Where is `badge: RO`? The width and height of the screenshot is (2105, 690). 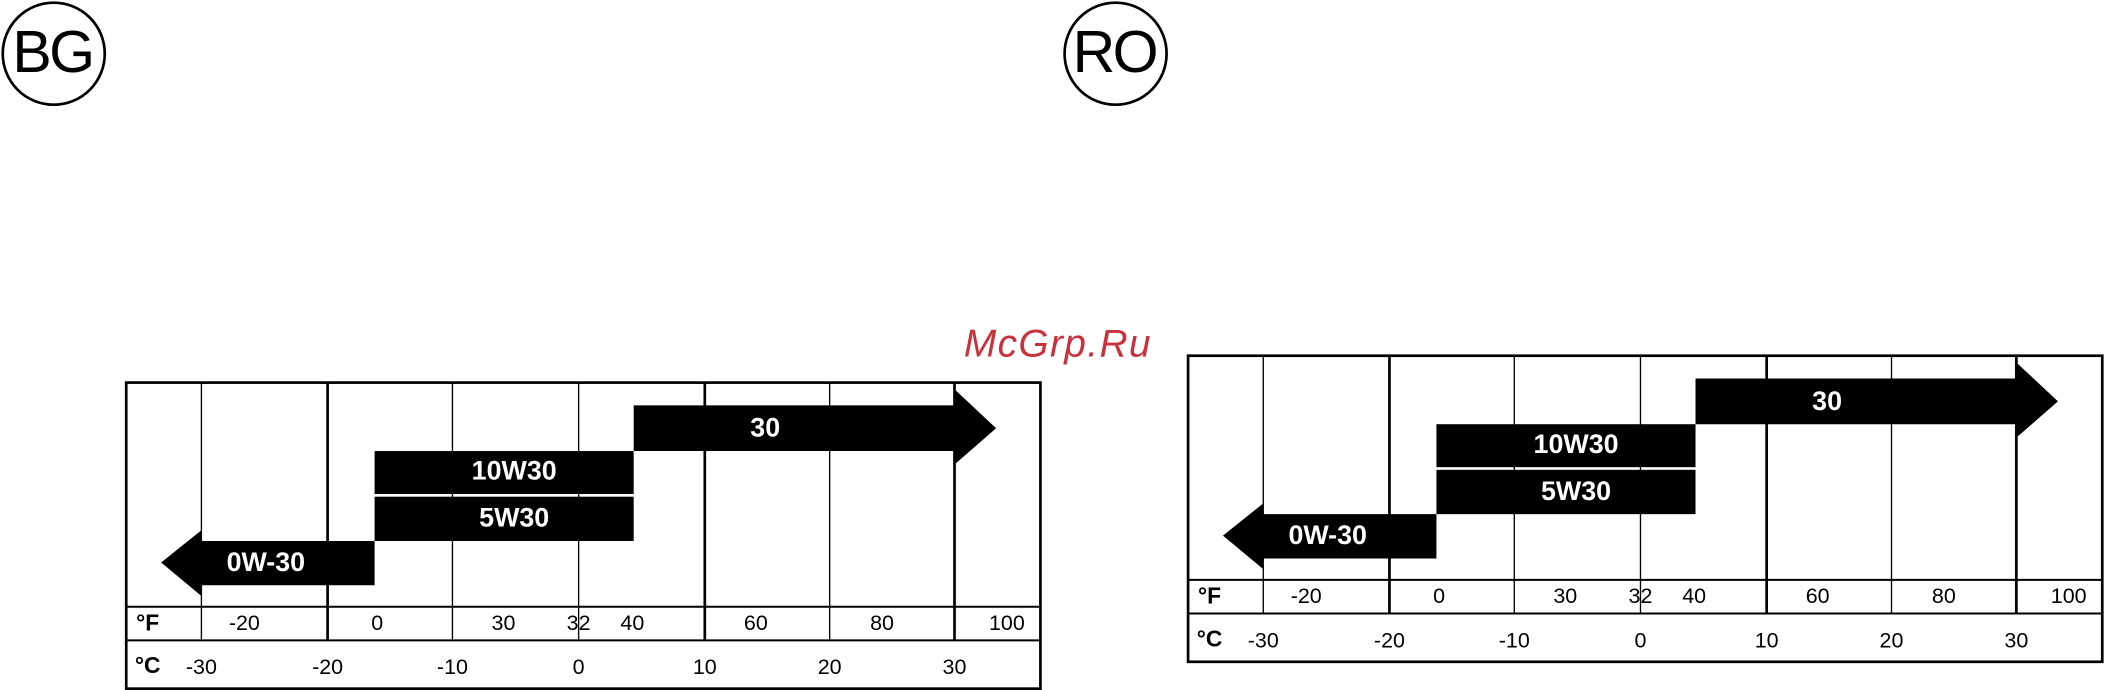 badge: RO is located at coordinates (1115, 52).